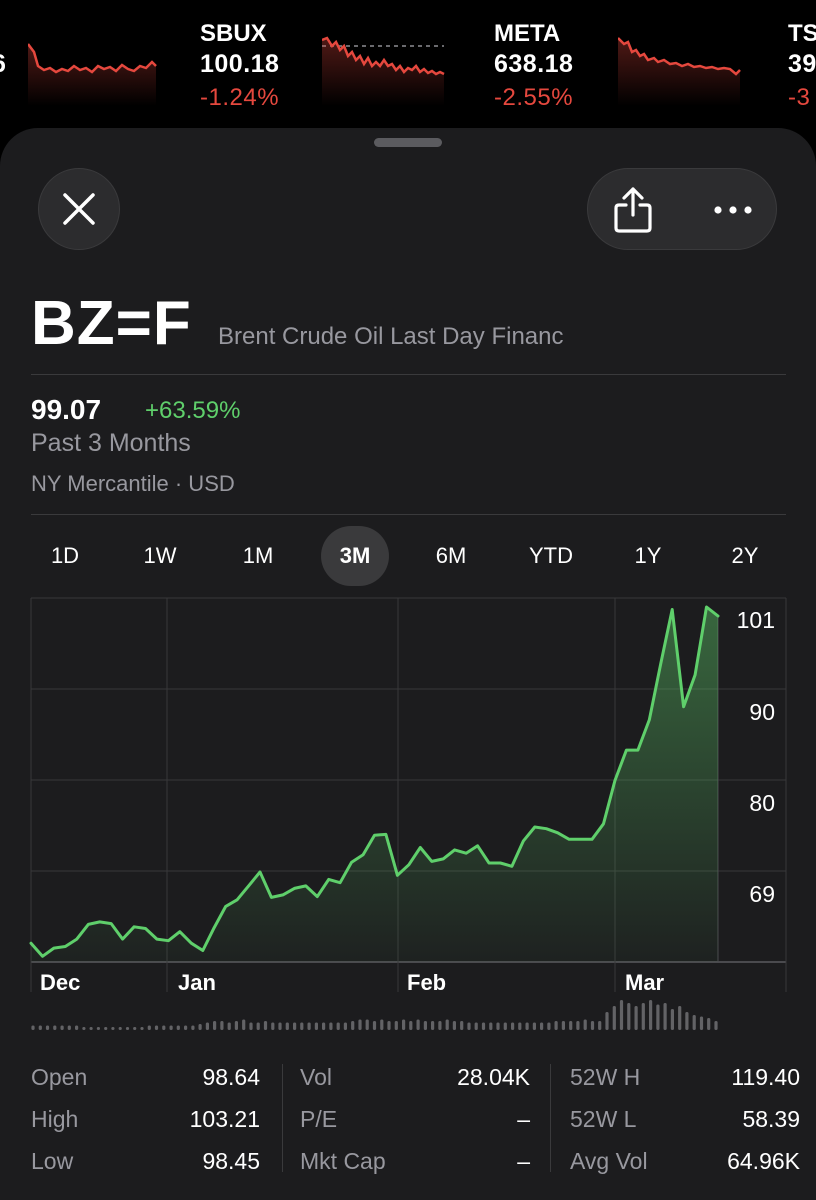  Describe the element at coordinates (801, 65) in the screenshot. I see `ticker-item-partial-right: TS 39 -3` at that location.